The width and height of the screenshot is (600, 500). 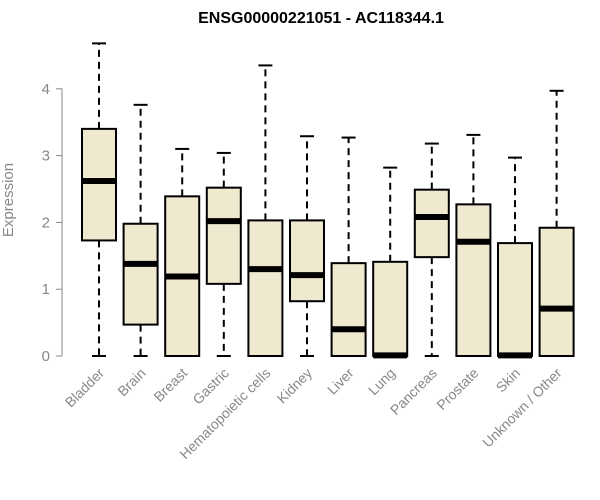 I want to click on y-axis: 0 1 2 3 4, so click(x=52, y=223).